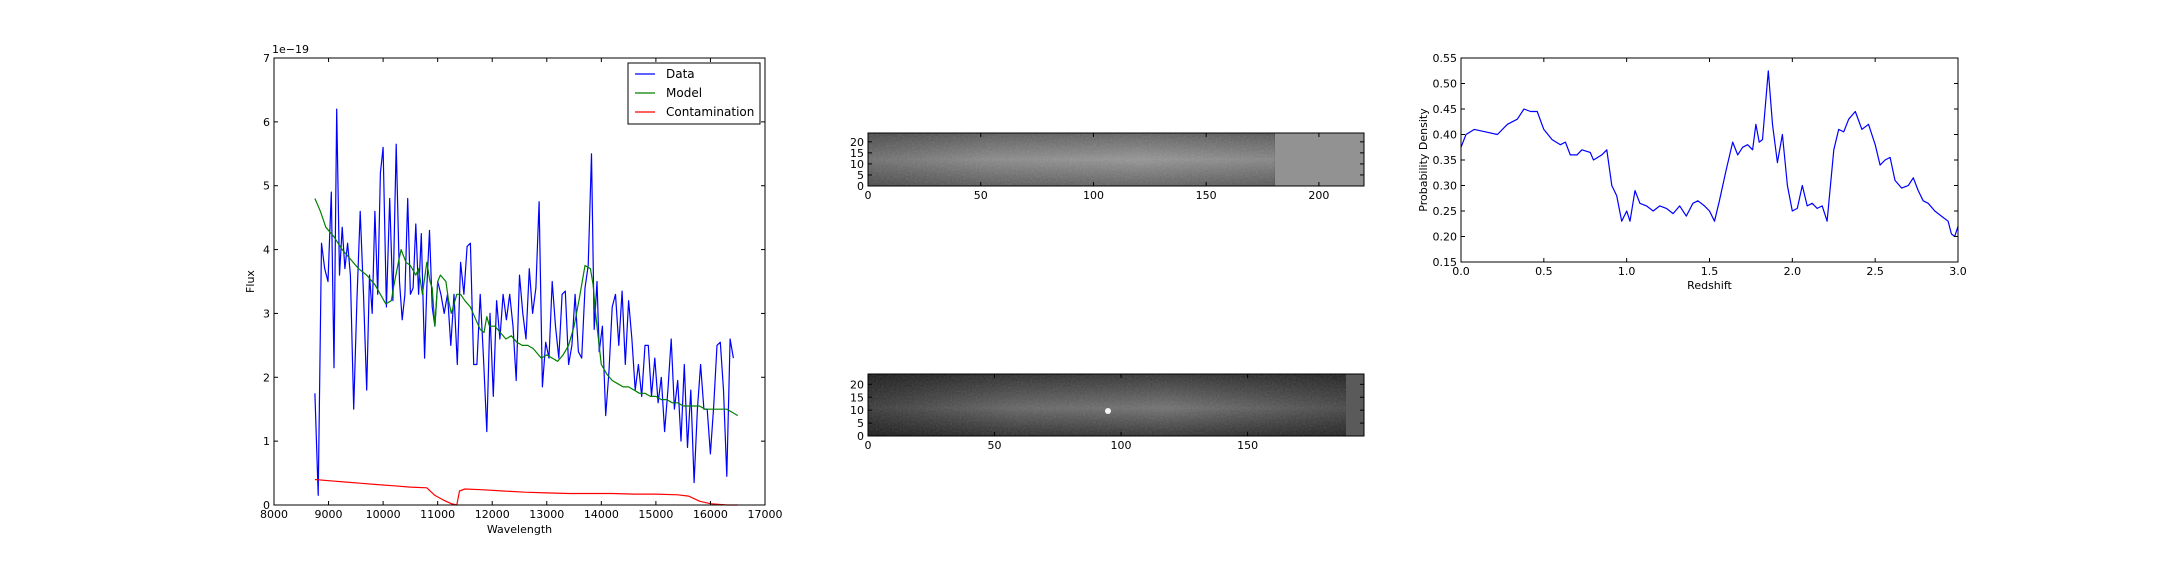 This screenshot has height=576, width=2160. I want to click on spectrum-image-top-xtick-label: 150, so click(1206, 195).